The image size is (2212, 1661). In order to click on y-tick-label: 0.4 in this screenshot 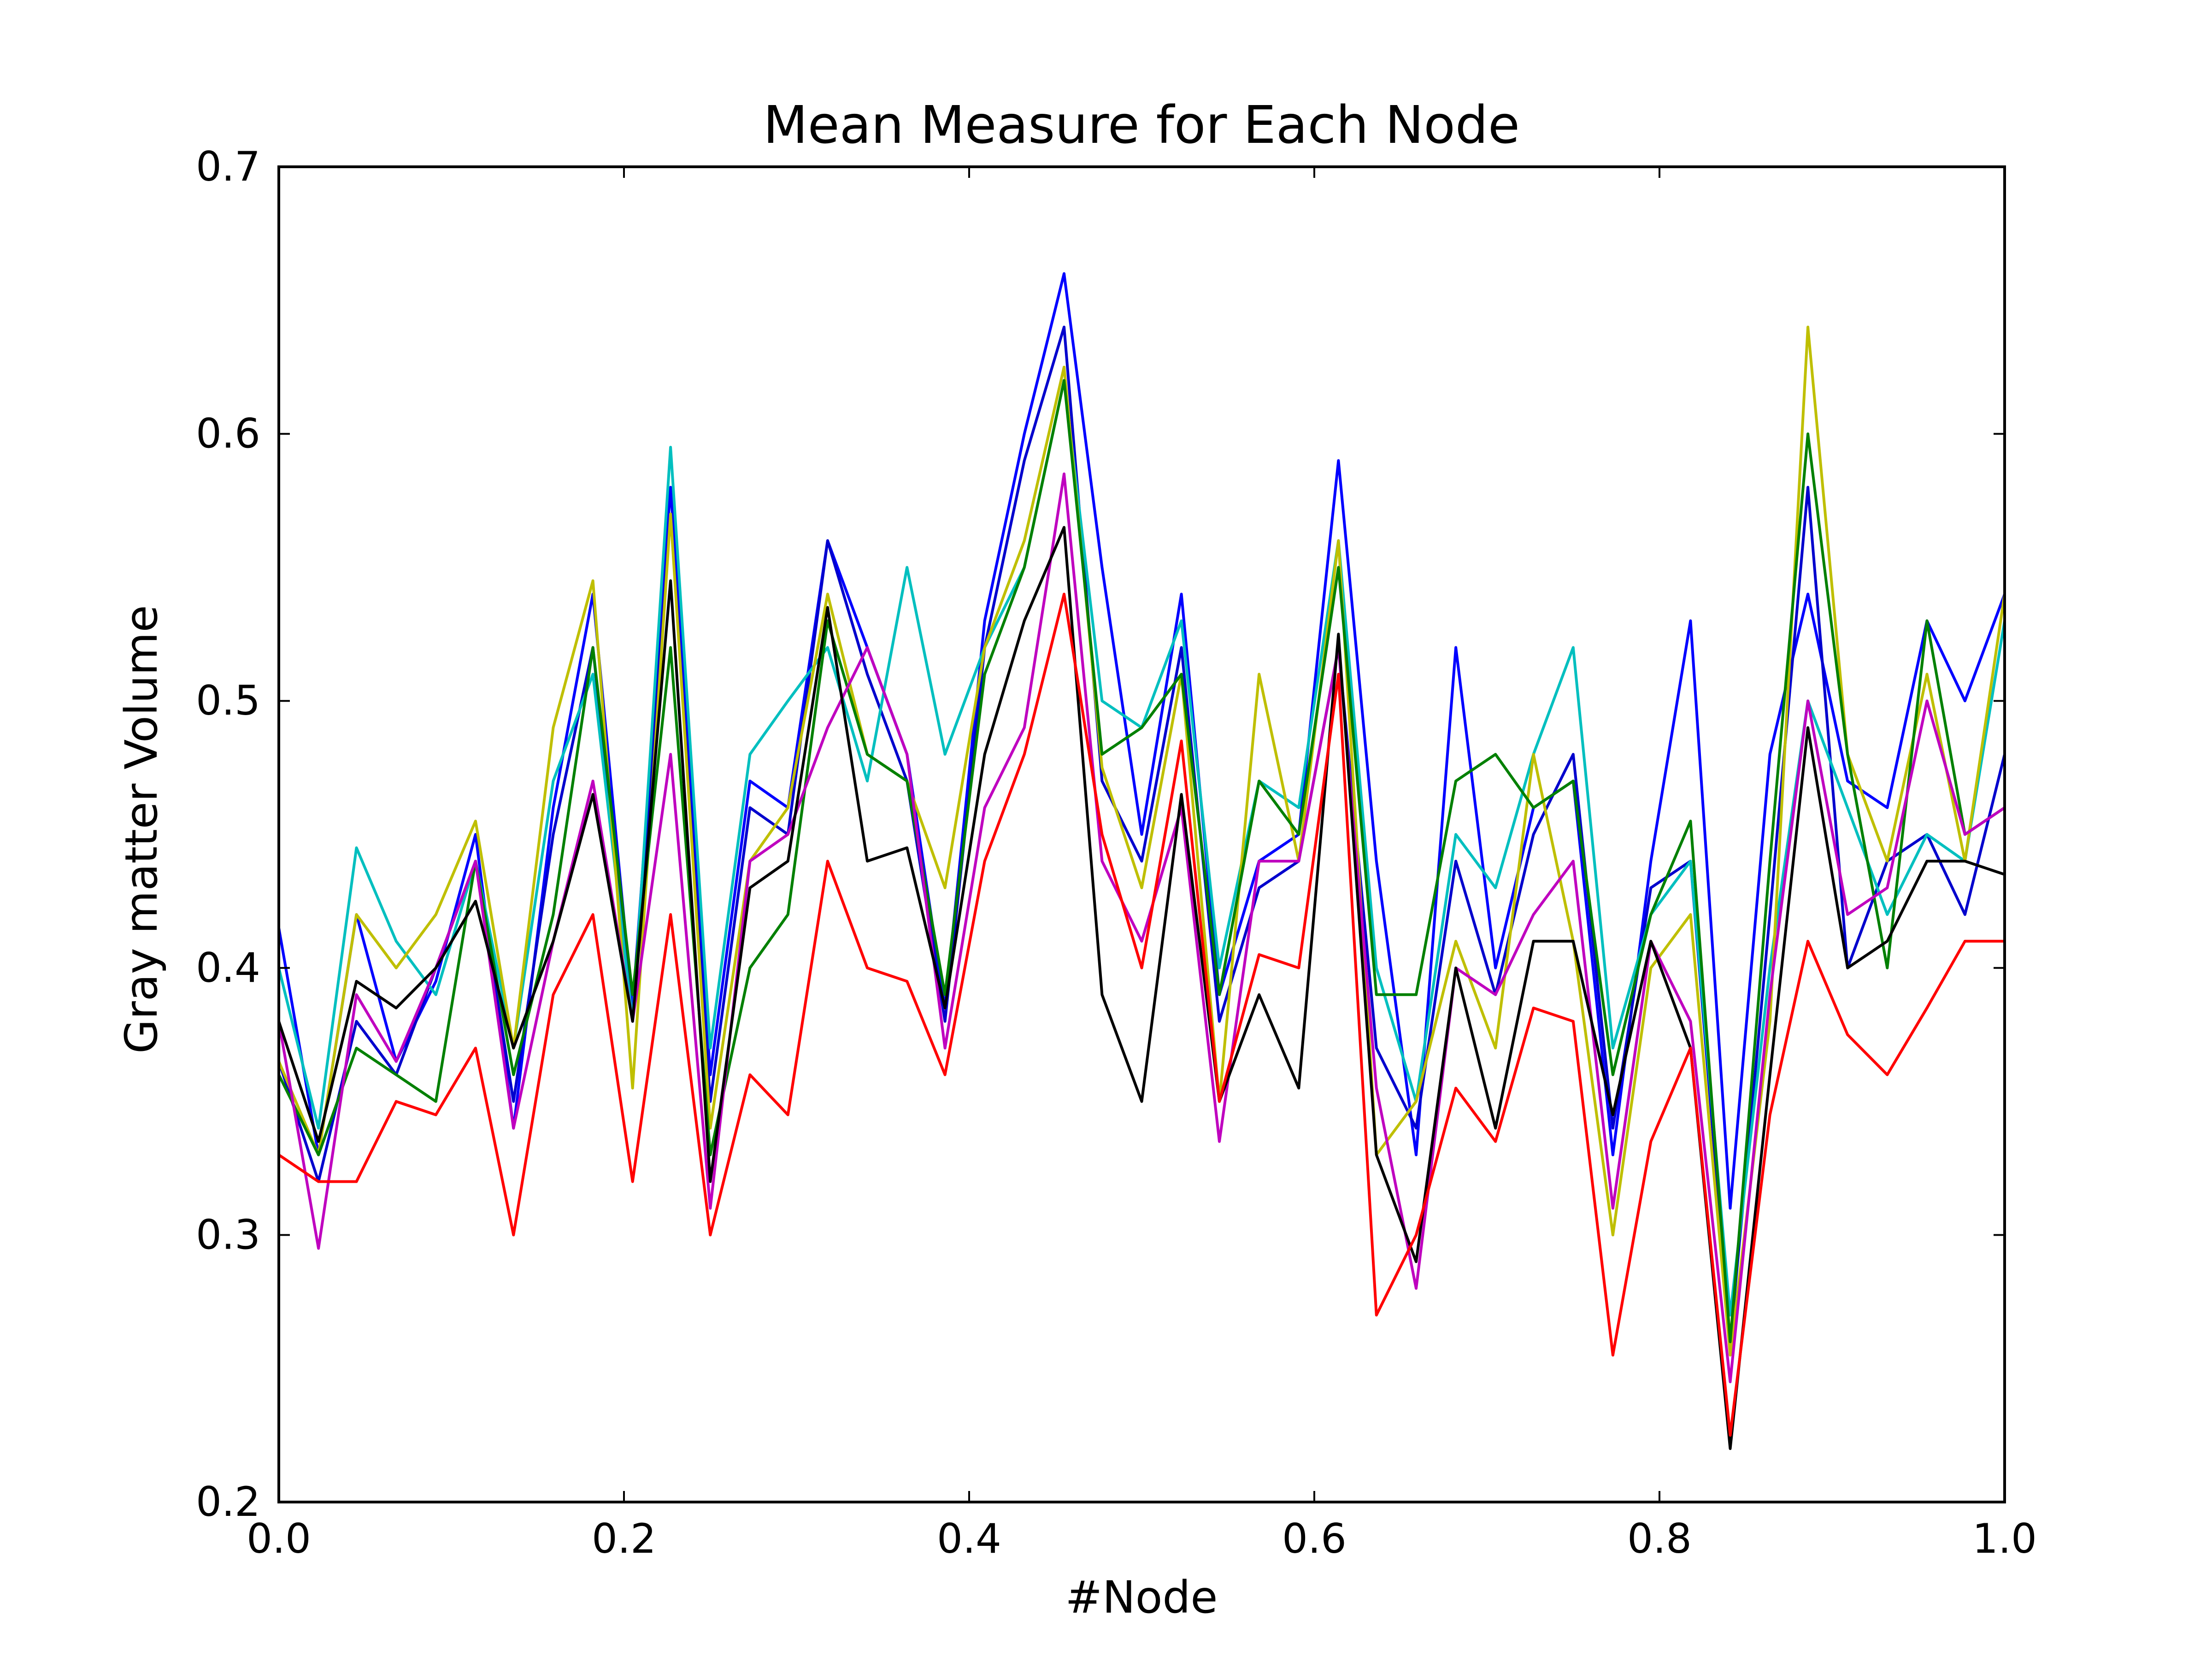, I will do `click(228, 968)`.